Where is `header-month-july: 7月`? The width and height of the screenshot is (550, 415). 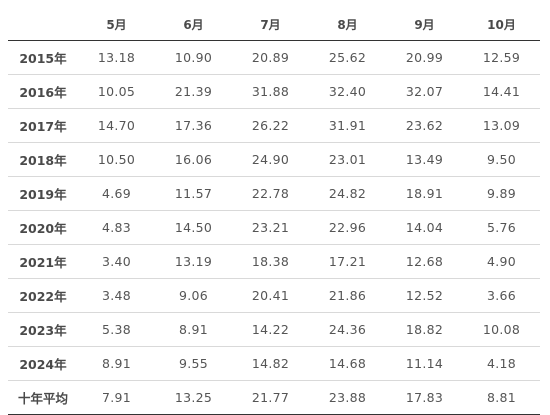
header-month-july: 7月 is located at coordinates (270, 24).